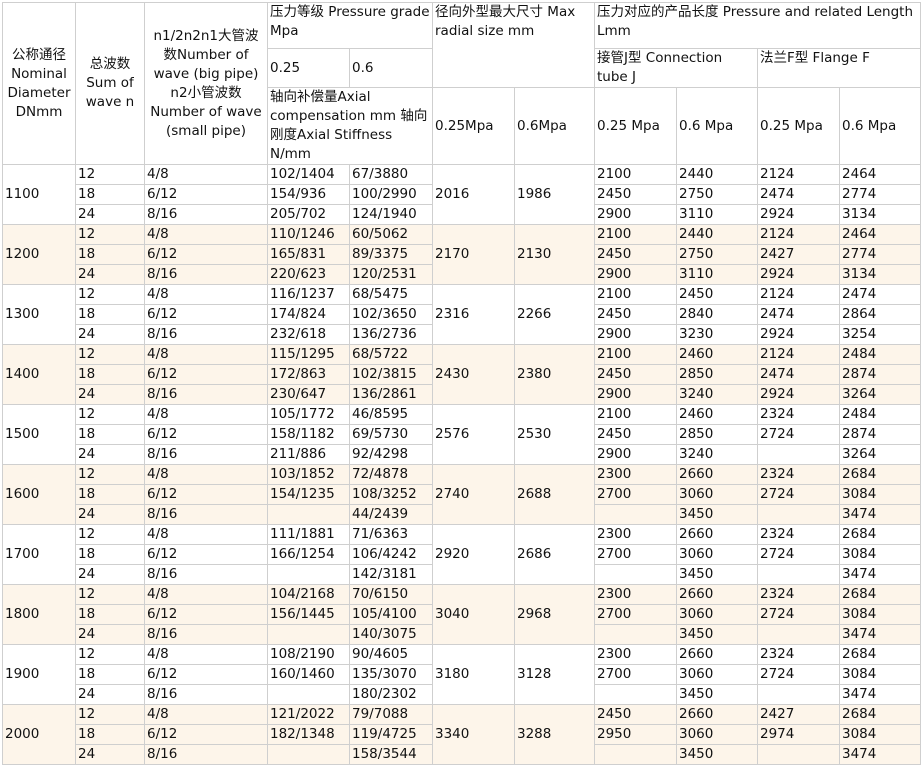 The image size is (922, 769). I want to click on cell-flange-06: 2684, so click(880, 534).